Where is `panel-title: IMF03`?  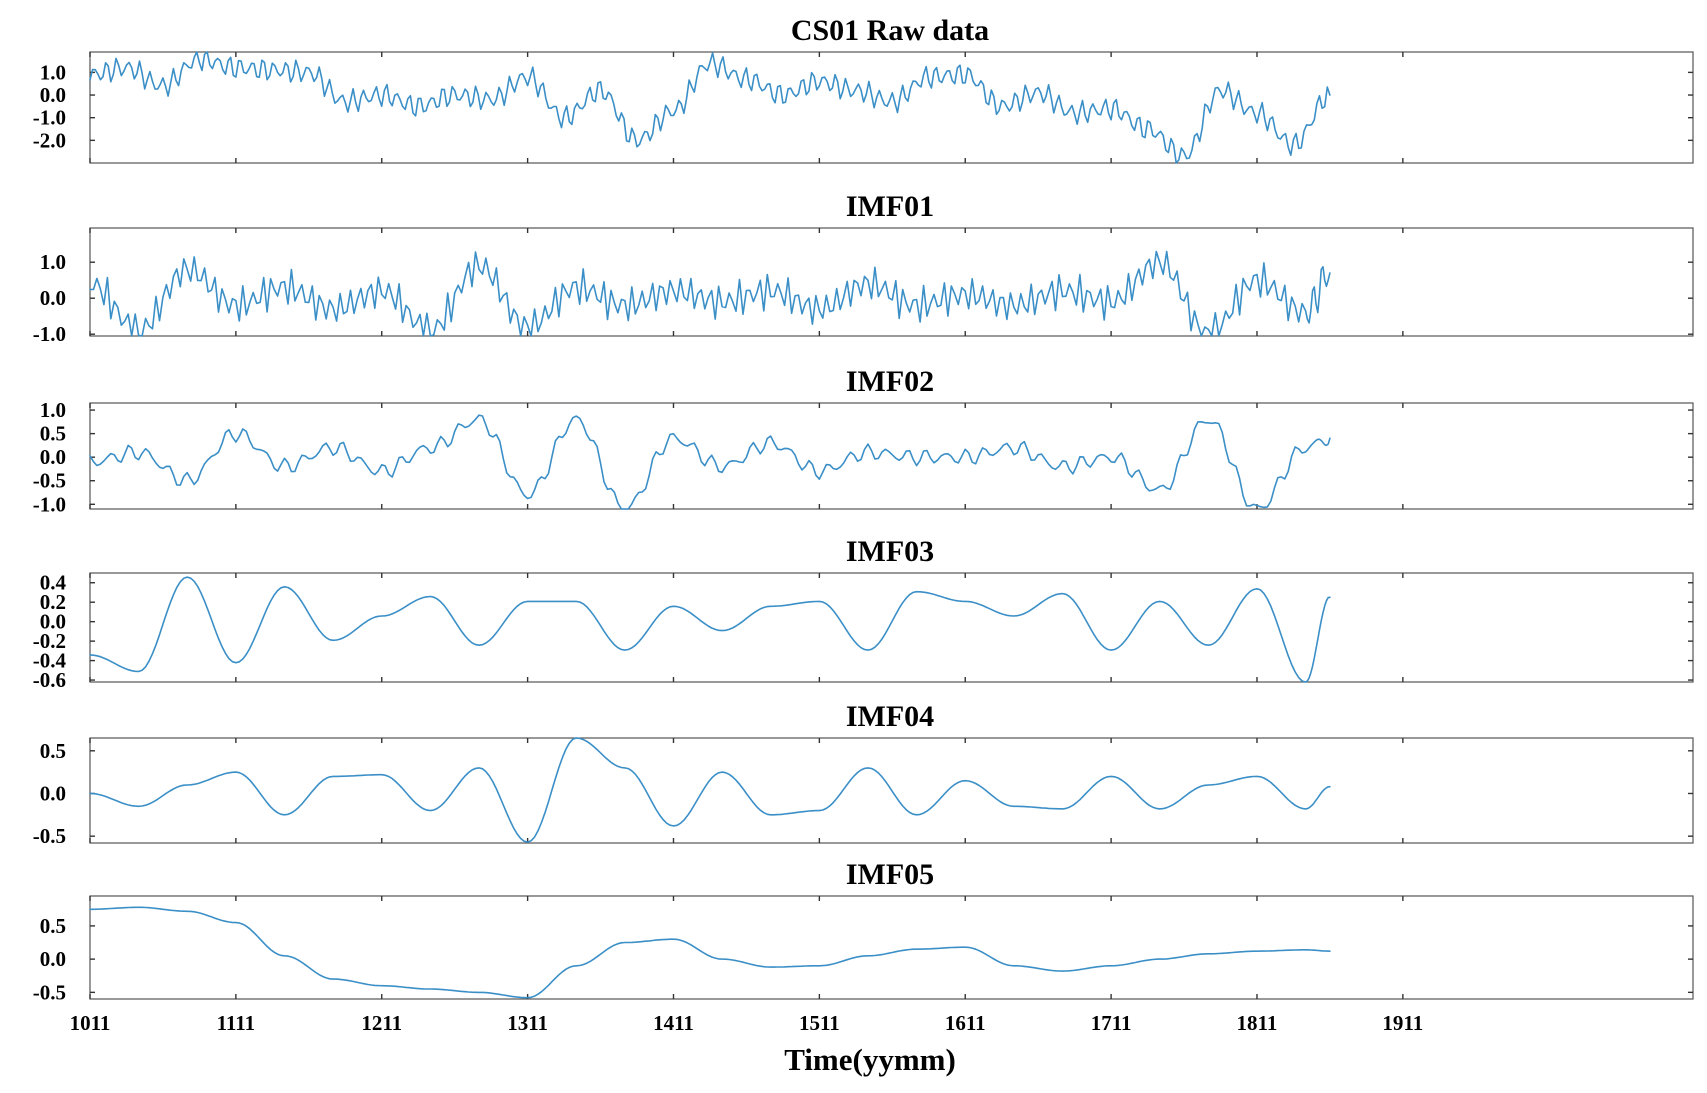 panel-title: IMF03 is located at coordinates (890, 551).